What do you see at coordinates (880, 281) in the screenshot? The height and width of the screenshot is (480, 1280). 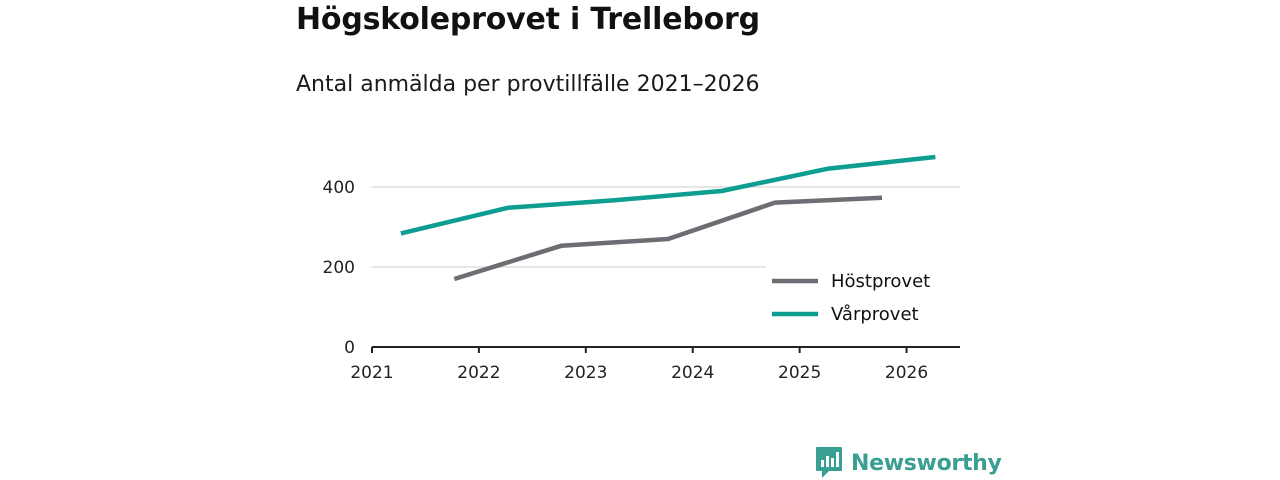 I see `legend-label: Höstprovet` at bounding box center [880, 281].